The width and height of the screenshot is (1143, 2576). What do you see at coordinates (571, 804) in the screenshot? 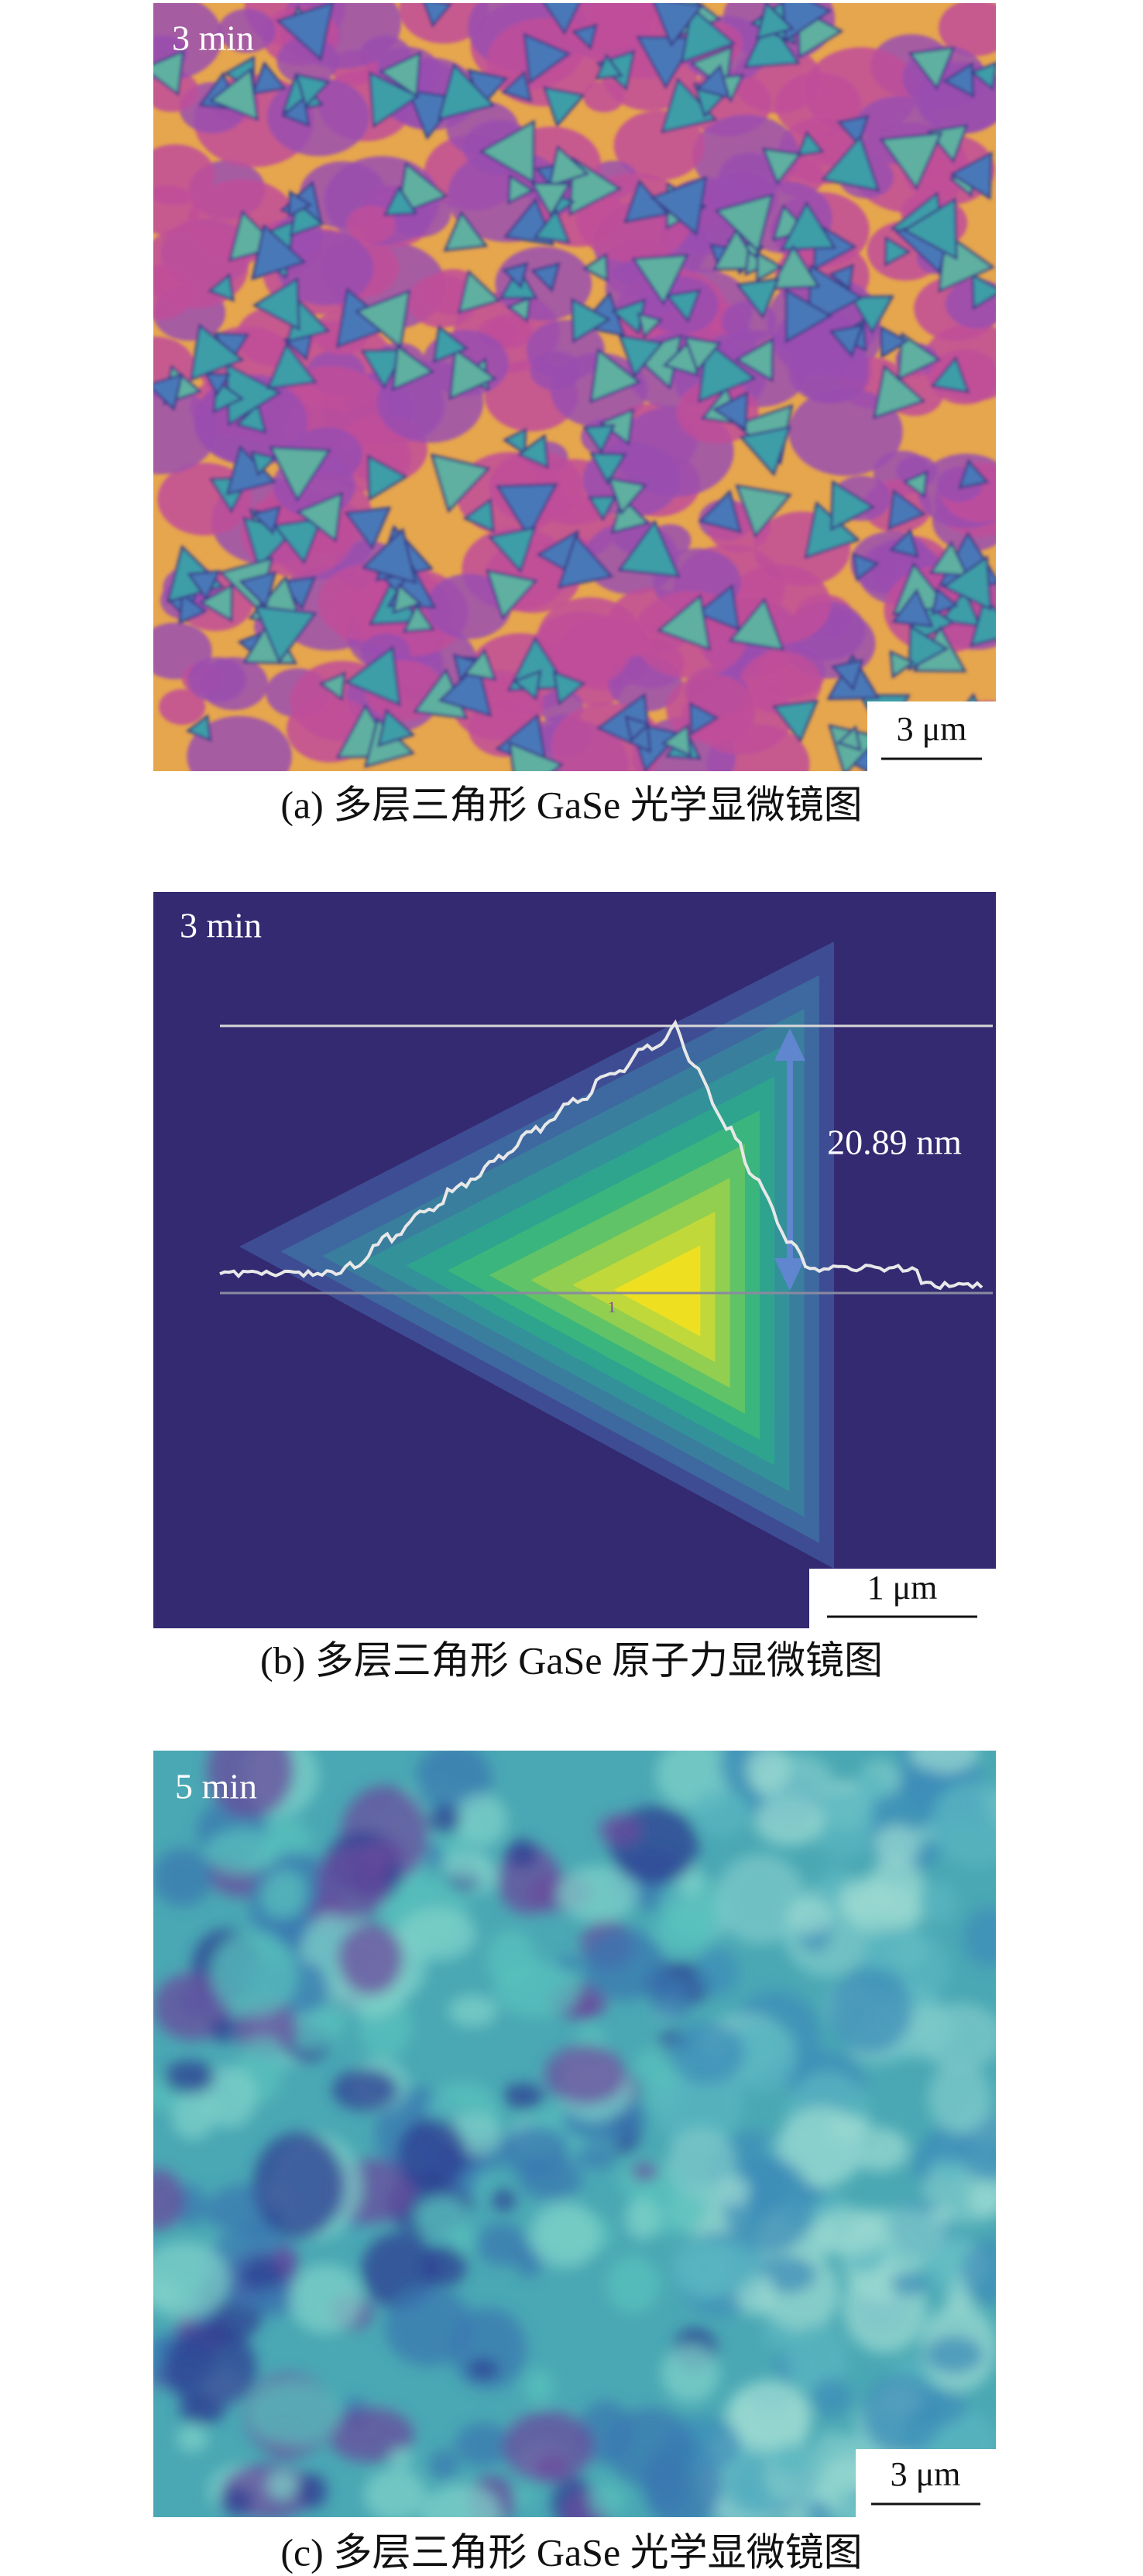
I see `caption: (a) 多层三角形 GaSe 光学显微镜图` at bounding box center [571, 804].